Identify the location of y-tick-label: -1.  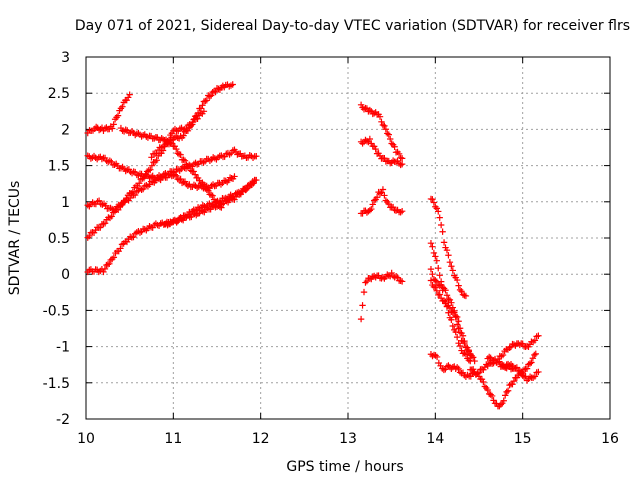
(63, 348).